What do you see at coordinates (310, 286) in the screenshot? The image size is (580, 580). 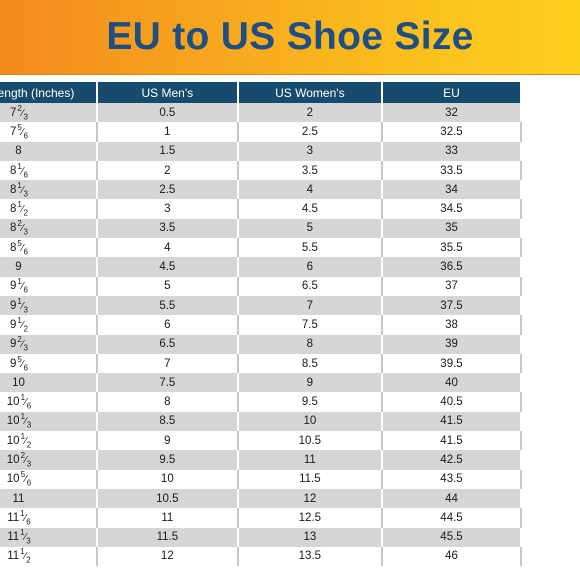 I see `cell-us-womens: 6.5` at bounding box center [310, 286].